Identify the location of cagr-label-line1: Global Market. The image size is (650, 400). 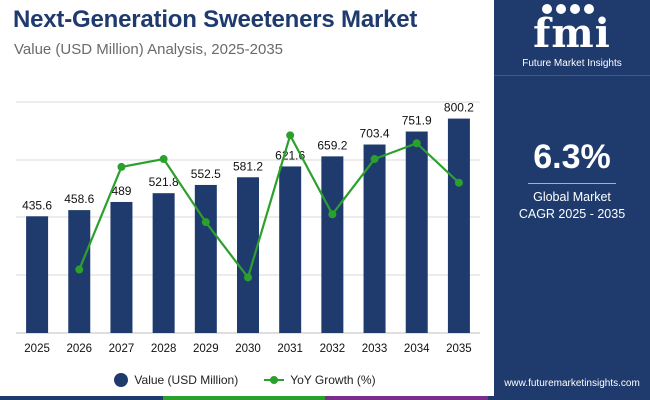
(572, 197).